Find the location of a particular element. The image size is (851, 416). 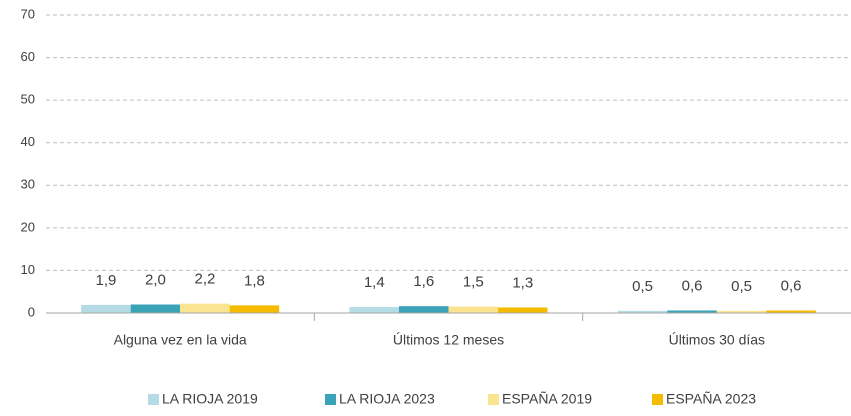

data-label: 1,5 is located at coordinates (473, 282).